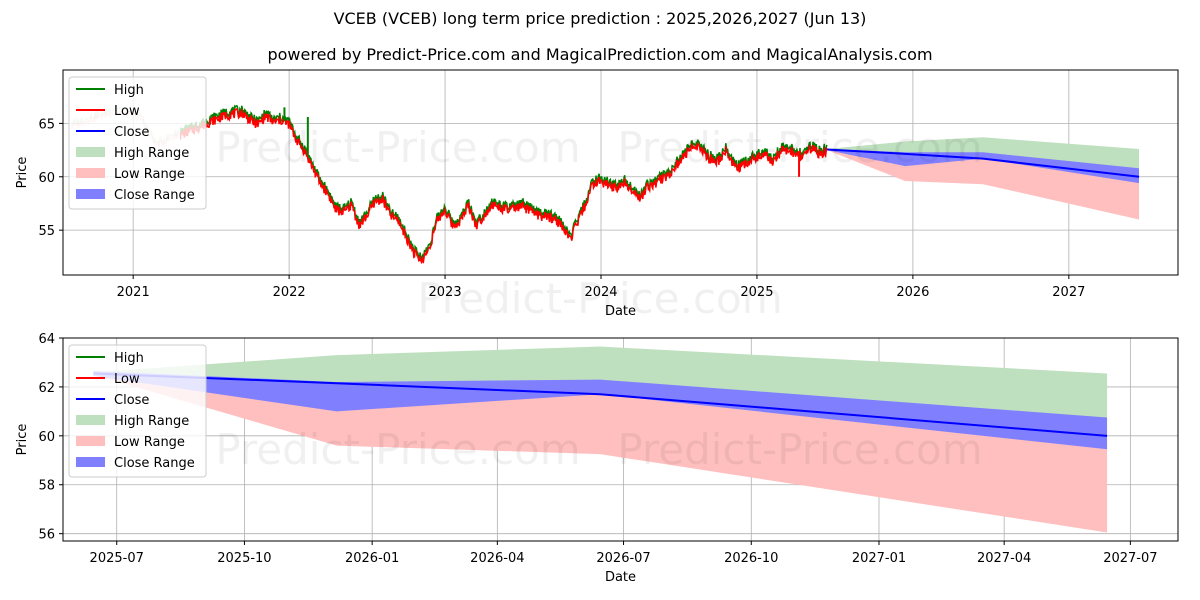 This screenshot has height=600, width=1200. I want to click on top-legend-label: High Range, so click(151, 153).